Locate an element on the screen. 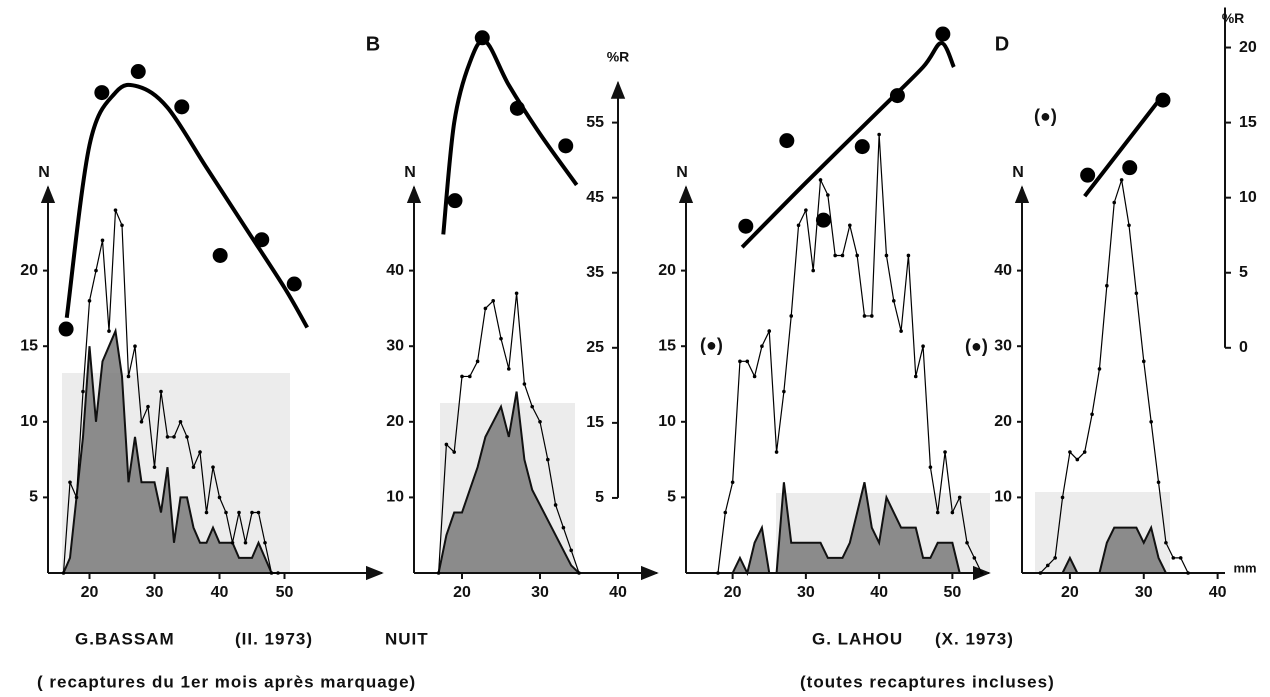  fit-curve is located at coordinates (848, 145).